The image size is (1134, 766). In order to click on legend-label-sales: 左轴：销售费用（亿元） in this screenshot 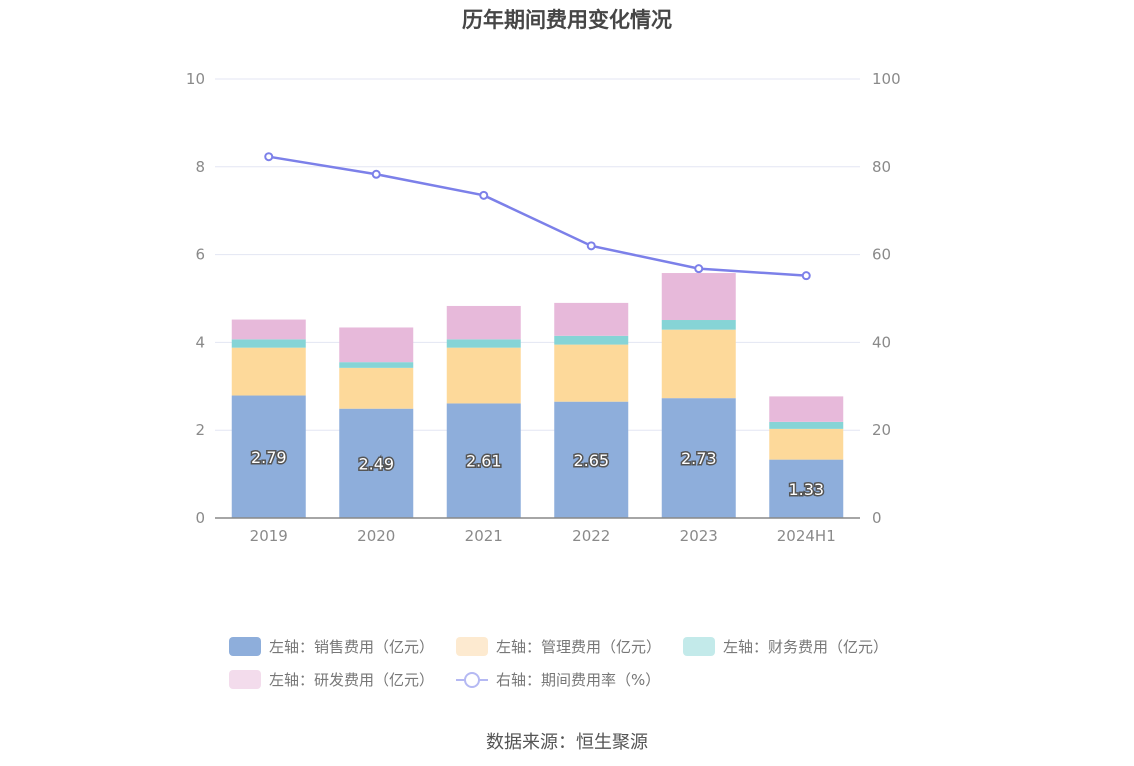, I will do `click(352, 647)`.